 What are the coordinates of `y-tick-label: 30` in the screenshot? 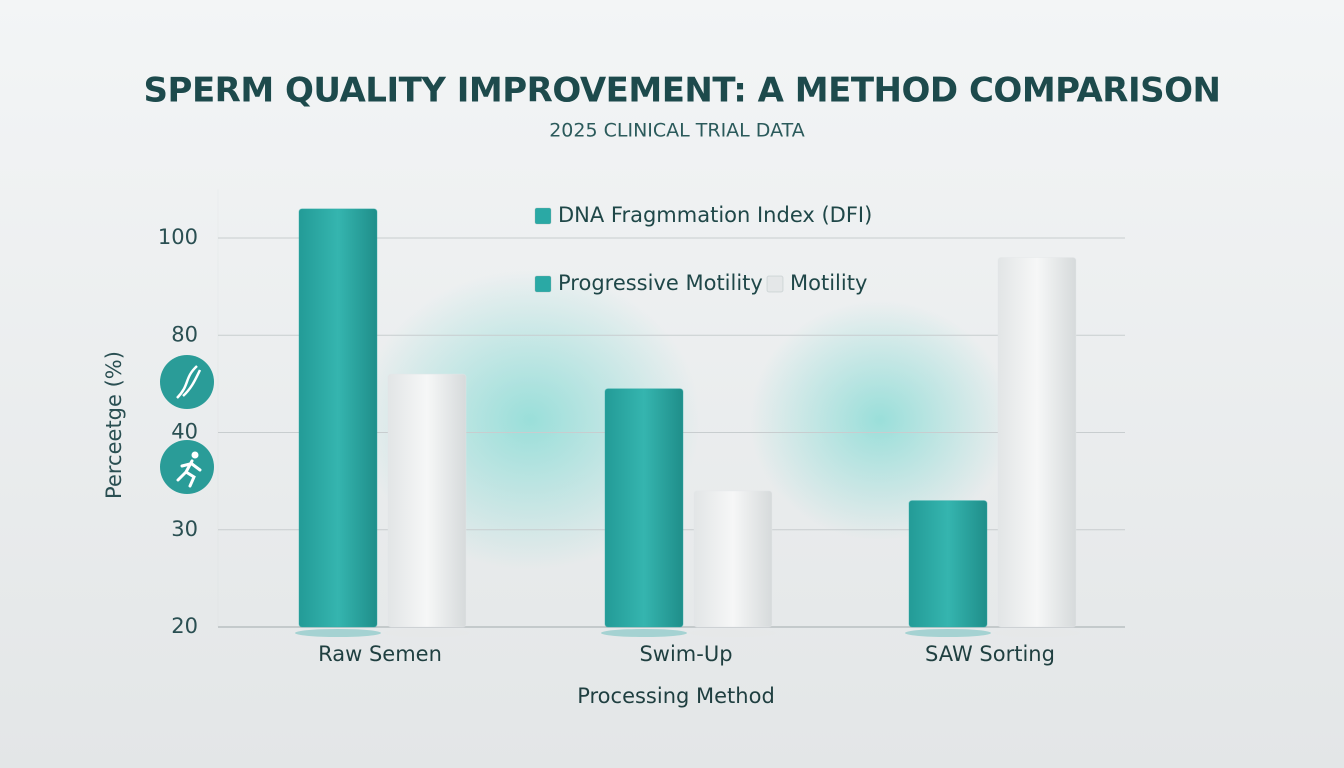 It's located at (184, 529).